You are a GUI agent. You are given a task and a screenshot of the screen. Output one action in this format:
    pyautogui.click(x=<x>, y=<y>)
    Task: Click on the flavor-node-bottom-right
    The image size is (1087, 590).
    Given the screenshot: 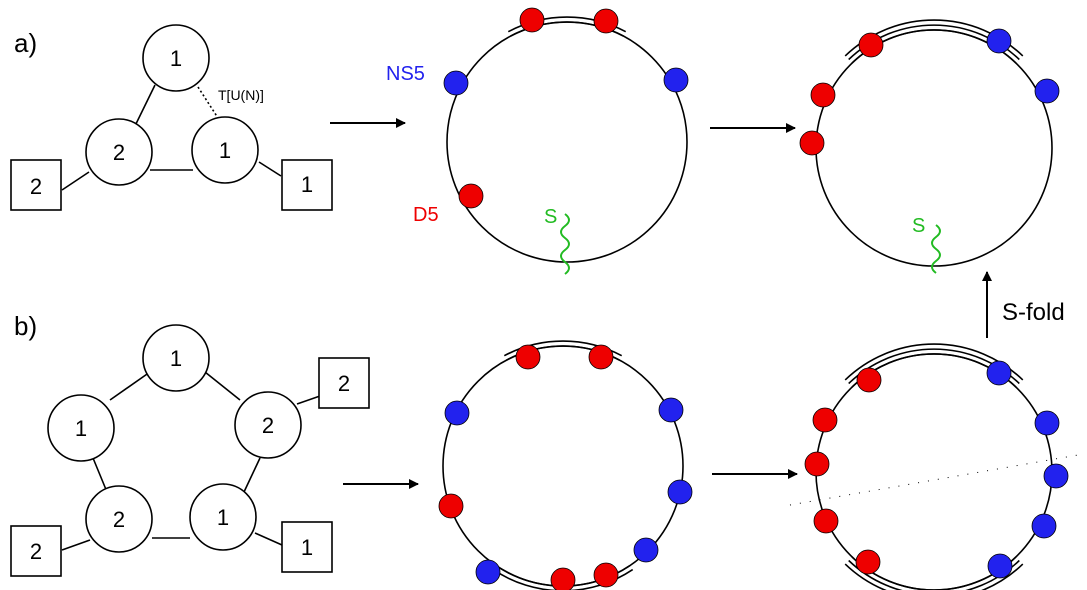 What is the action you would take?
    pyautogui.click(x=307, y=547)
    